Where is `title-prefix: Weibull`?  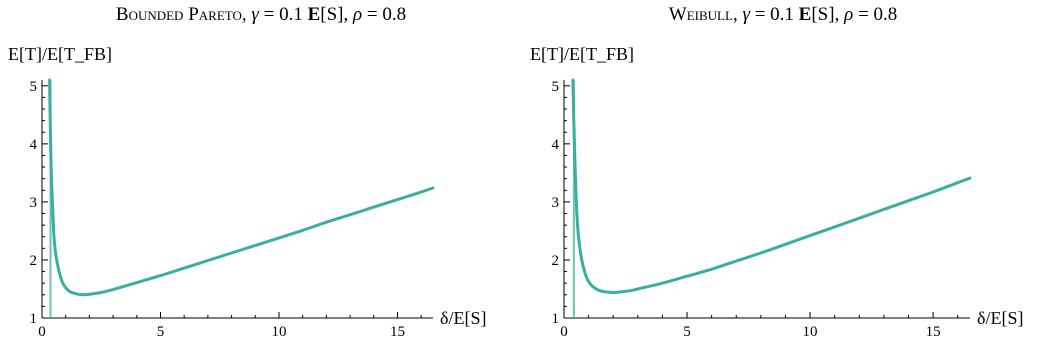 title-prefix: Weibull is located at coordinates (700, 14).